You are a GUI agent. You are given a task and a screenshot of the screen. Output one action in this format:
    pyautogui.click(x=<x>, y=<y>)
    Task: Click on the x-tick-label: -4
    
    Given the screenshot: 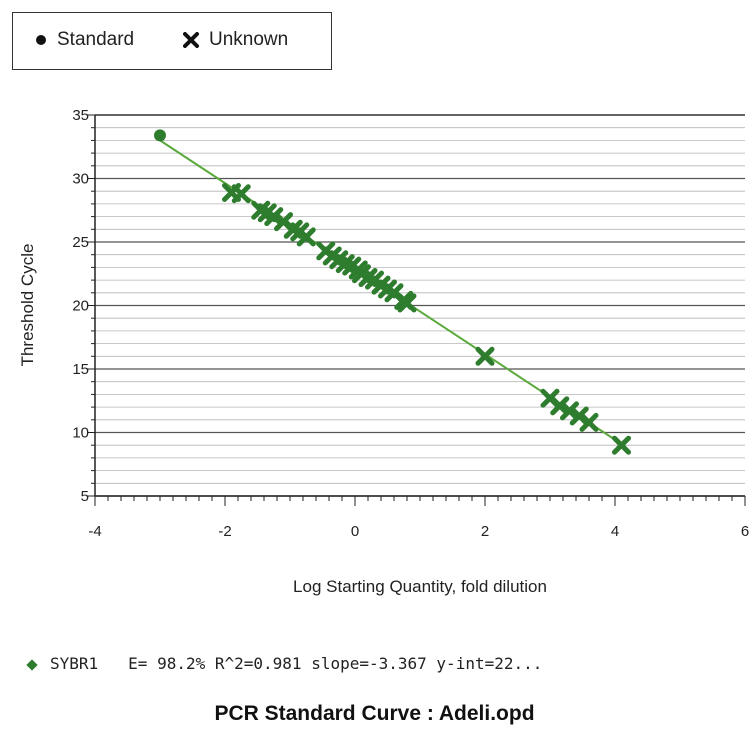 What is the action you would take?
    pyautogui.click(x=94, y=531)
    